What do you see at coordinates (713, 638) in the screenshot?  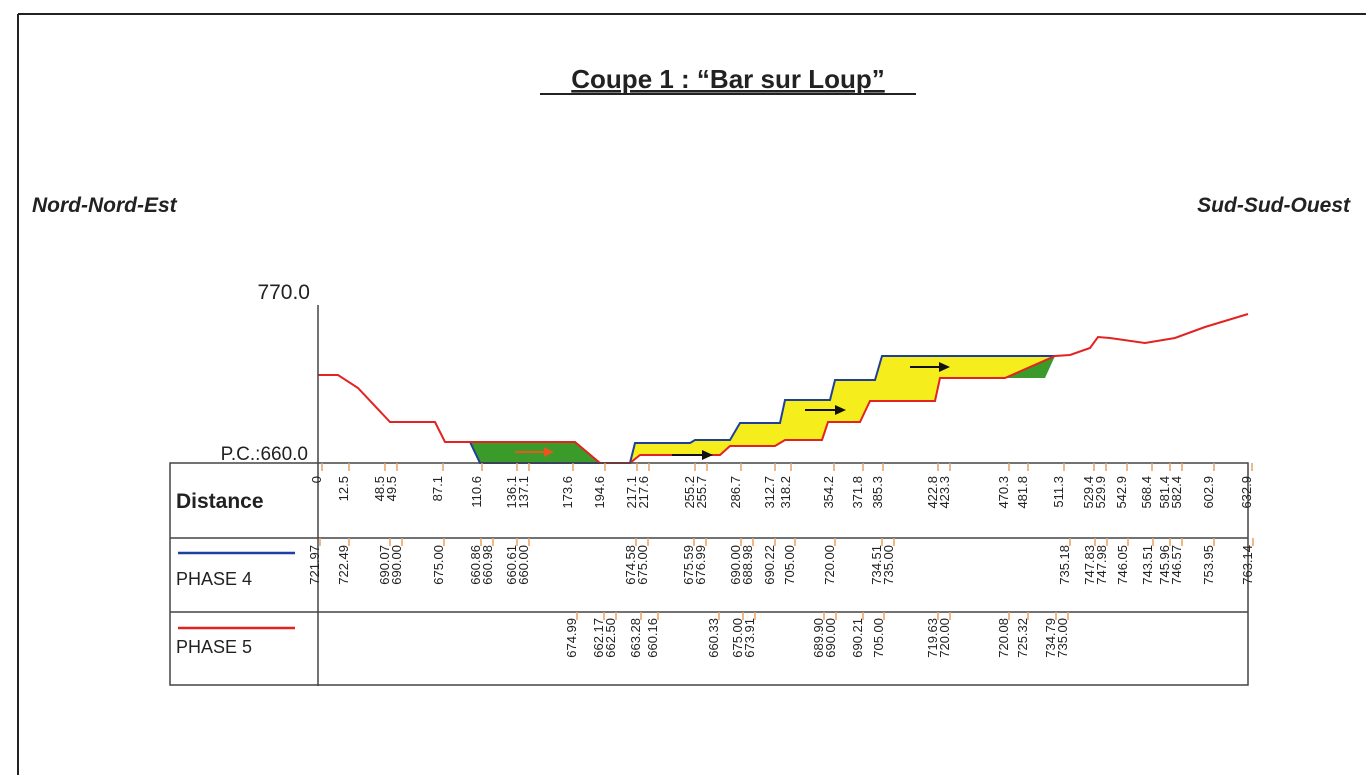 I see `value-label: 660.33` at bounding box center [713, 638].